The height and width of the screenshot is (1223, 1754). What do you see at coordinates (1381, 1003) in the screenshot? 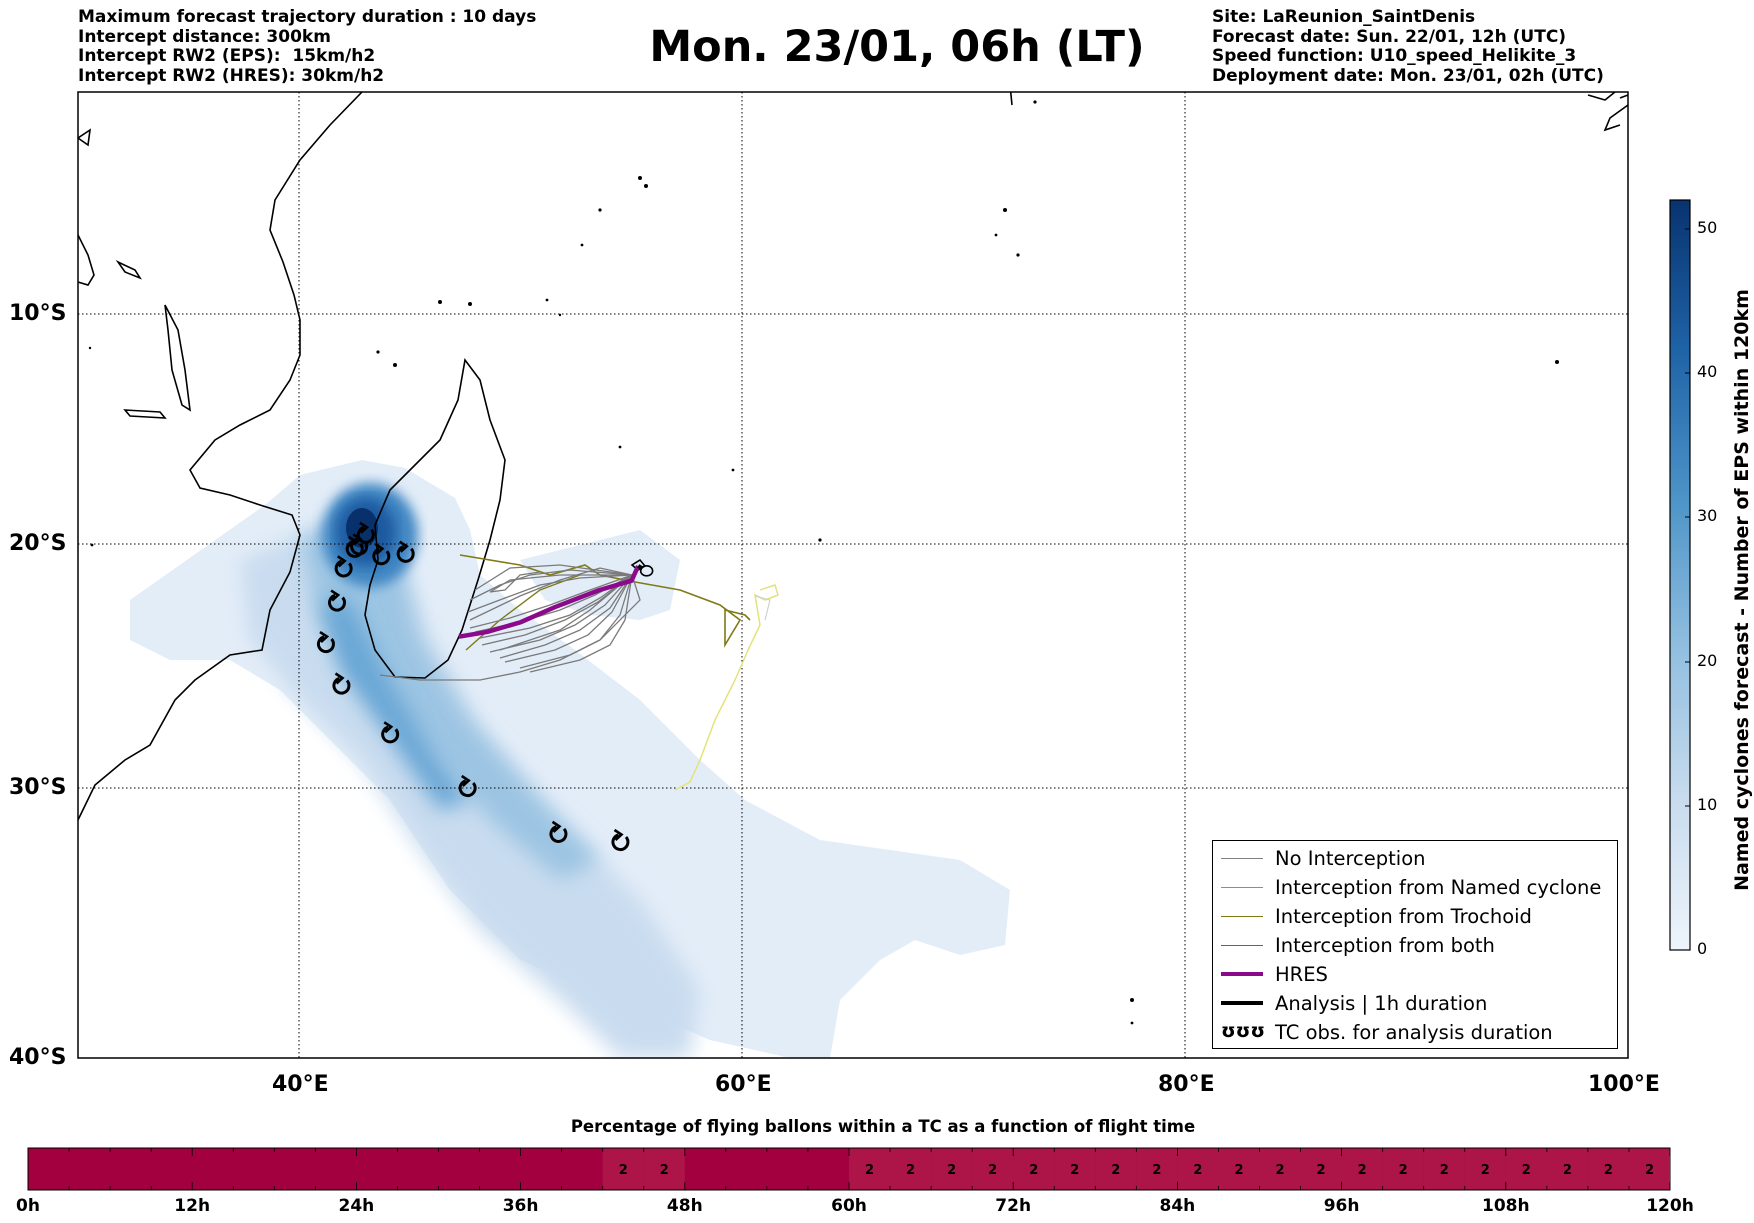
I see `legend-label-analysis: Analysis | 1h duration` at bounding box center [1381, 1003].